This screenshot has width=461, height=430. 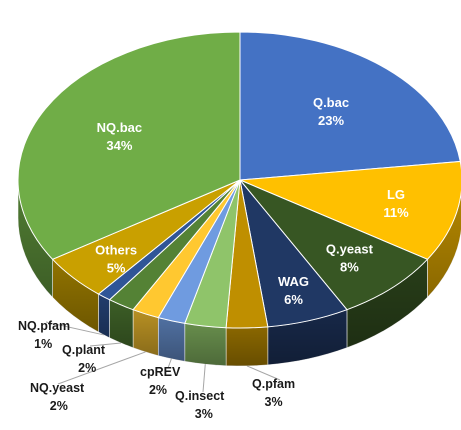 I want to click on leader-line-q-insect, so click(x=204, y=378).